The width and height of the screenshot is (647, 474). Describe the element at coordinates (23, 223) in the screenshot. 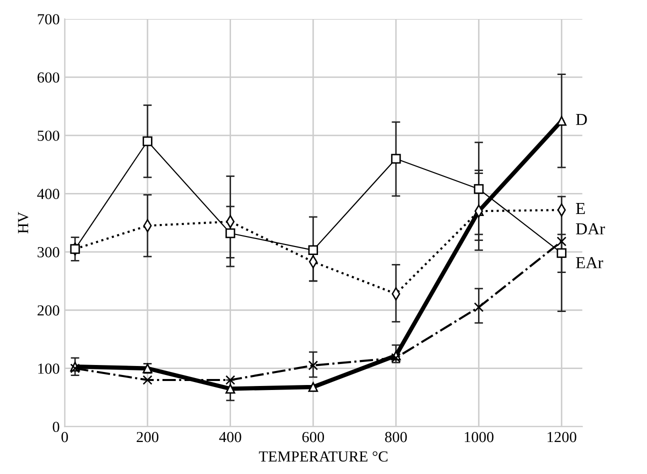

I see `y-axis-title: HV` at that location.